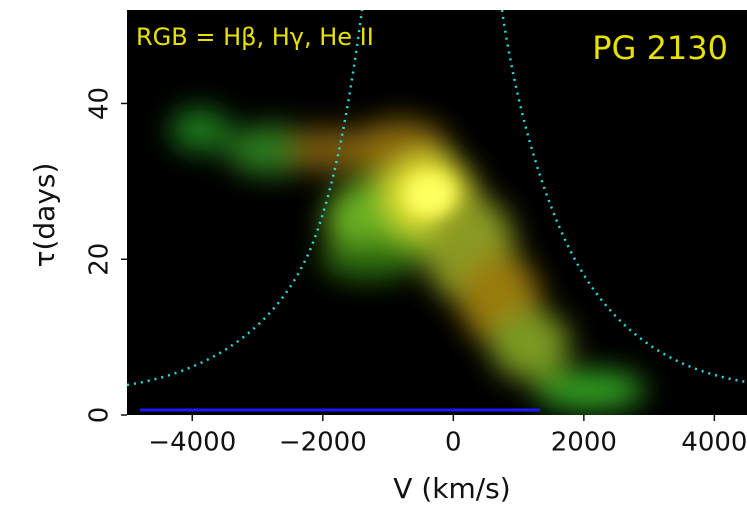  Describe the element at coordinates (100, 415) in the screenshot. I see `y-tick-label: 0` at that location.